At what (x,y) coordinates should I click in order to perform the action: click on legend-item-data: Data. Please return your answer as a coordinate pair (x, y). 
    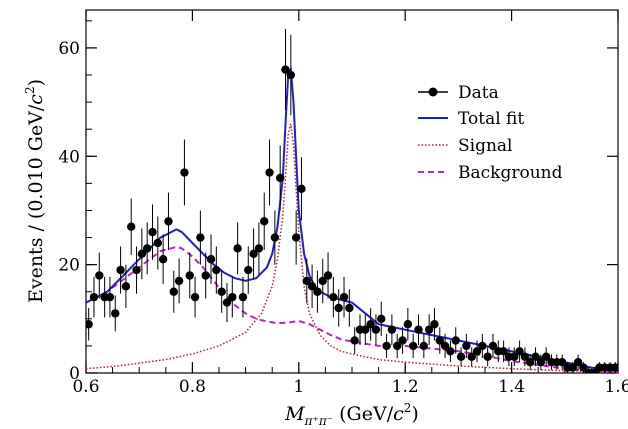
    Looking at the image, I should click on (458, 93).